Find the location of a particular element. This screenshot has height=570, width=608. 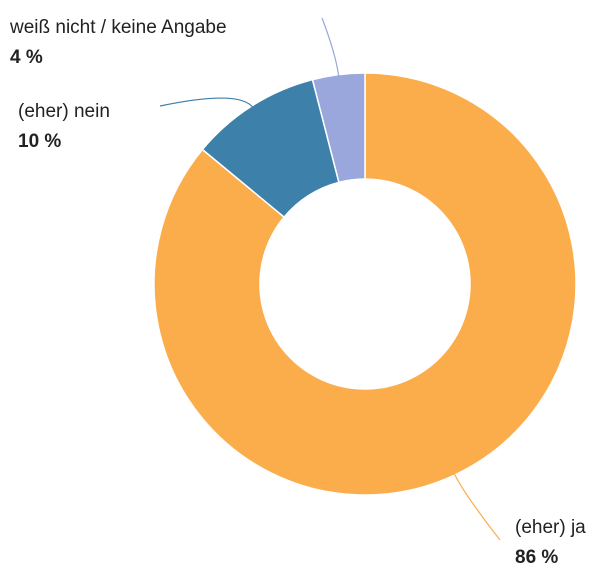

value-label: 4 % is located at coordinates (26, 57).